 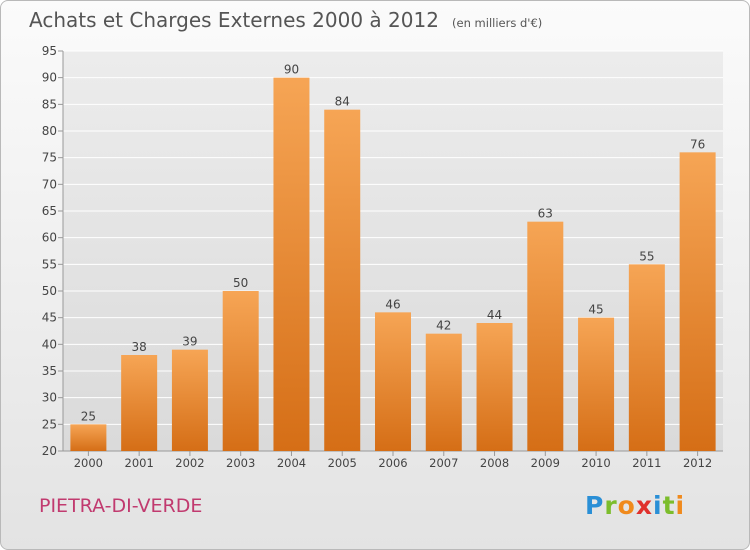 What do you see at coordinates (697, 144) in the screenshot?
I see `data-label: 76` at bounding box center [697, 144].